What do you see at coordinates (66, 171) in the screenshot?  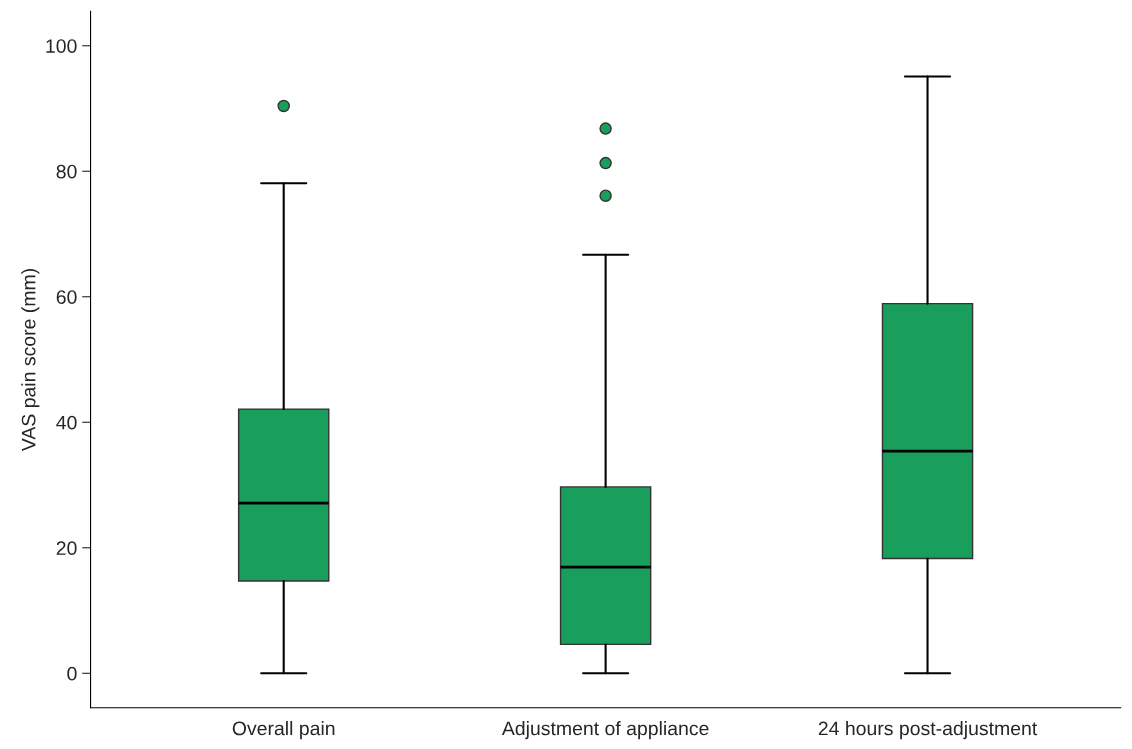 I see `y-tick-label: 80` at bounding box center [66, 171].